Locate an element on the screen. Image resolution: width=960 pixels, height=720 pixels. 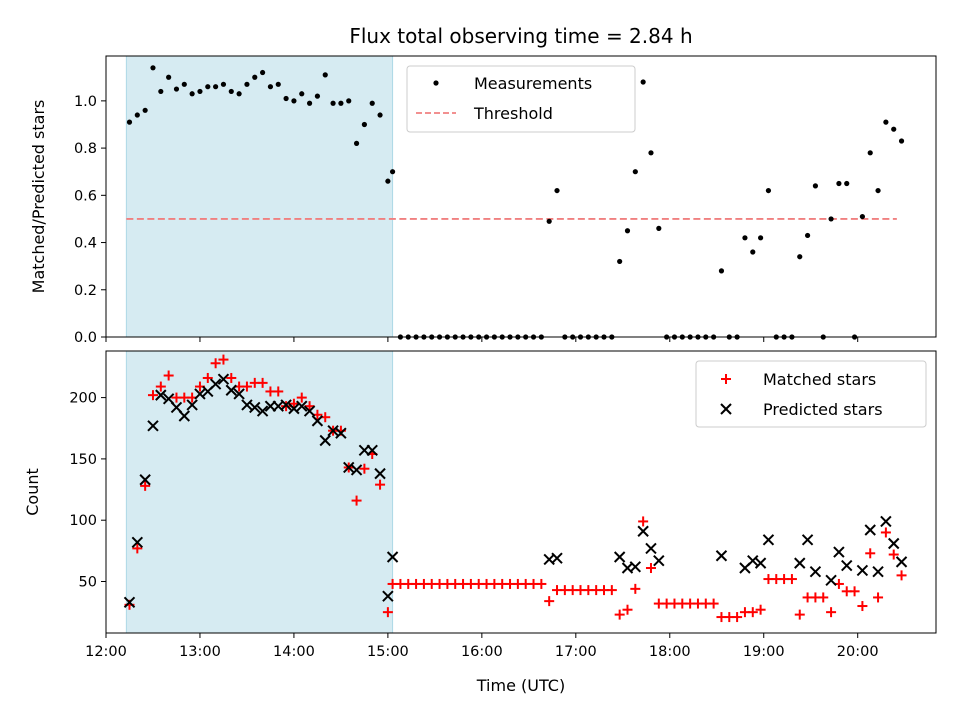
observing-interval-shade-top is located at coordinates (259, 196).